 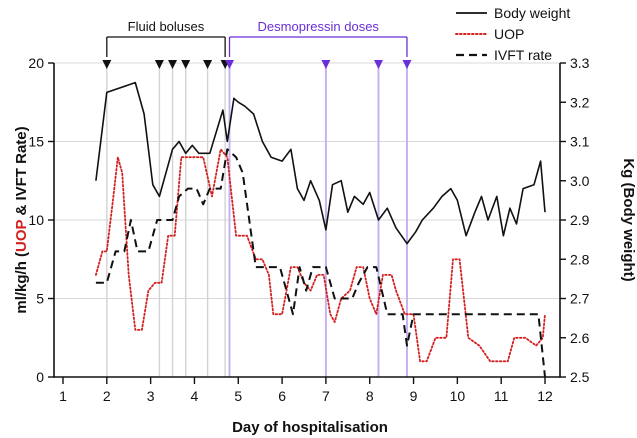 What do you see at coordinates (166, 26) in the screenshot?
I see `bolus-label: Fluid boluses` at bounding box center [166, 26].